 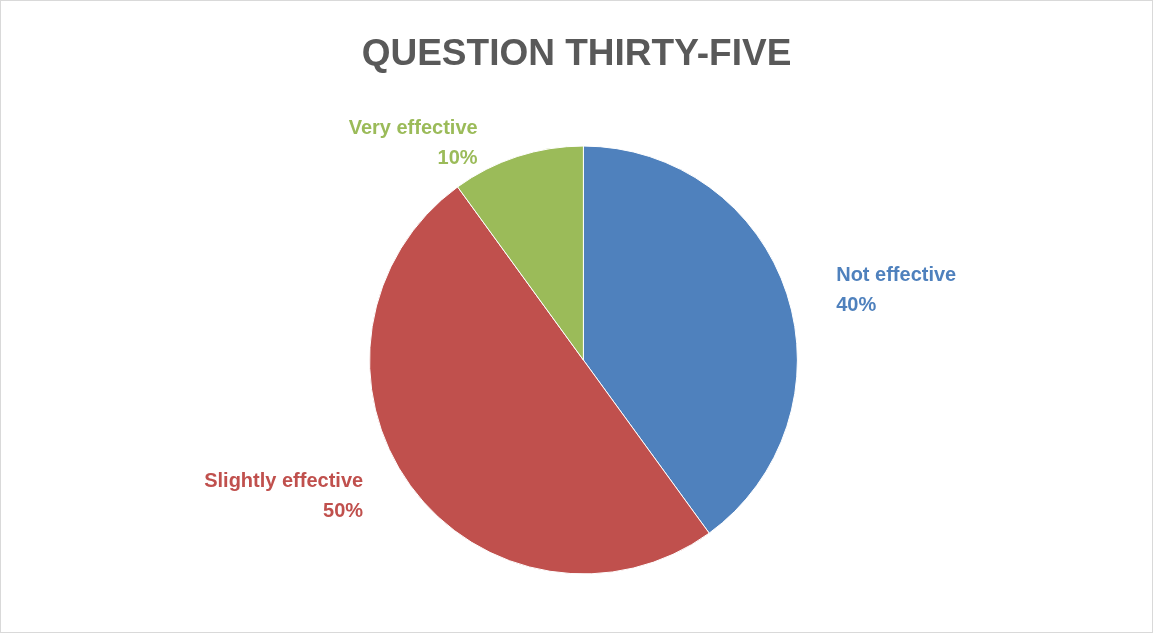 What do you see at coordinates (413, 127) in the screenshot?
I see `slice-label: Very effective` at bounding box center [413, 127].